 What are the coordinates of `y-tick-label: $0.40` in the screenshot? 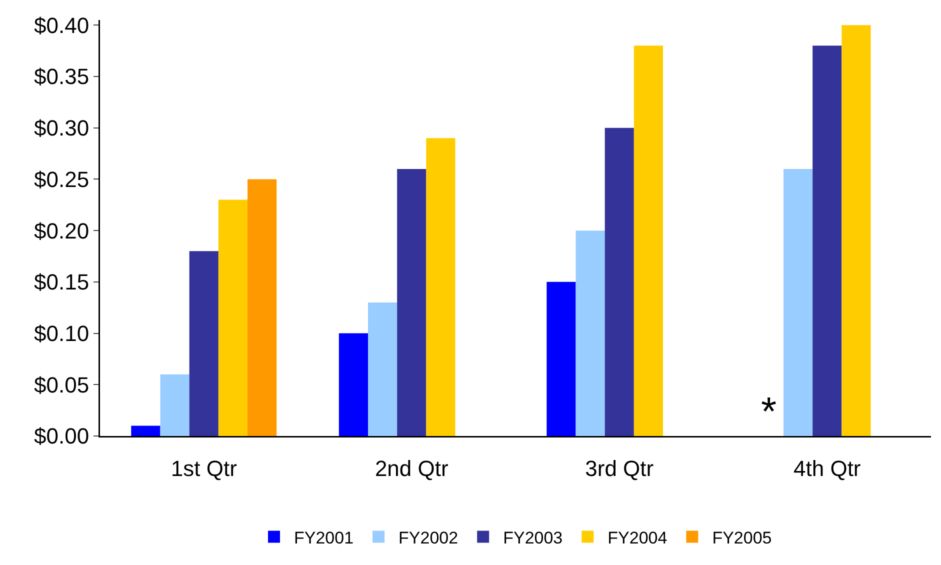 It's located at (62, 25).